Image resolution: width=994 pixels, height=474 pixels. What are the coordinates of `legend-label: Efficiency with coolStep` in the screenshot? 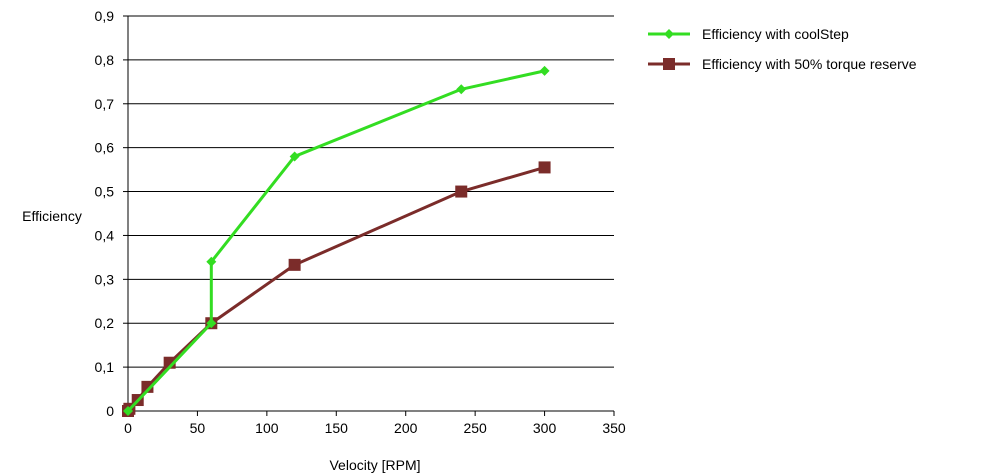 It's located at (775, 34).